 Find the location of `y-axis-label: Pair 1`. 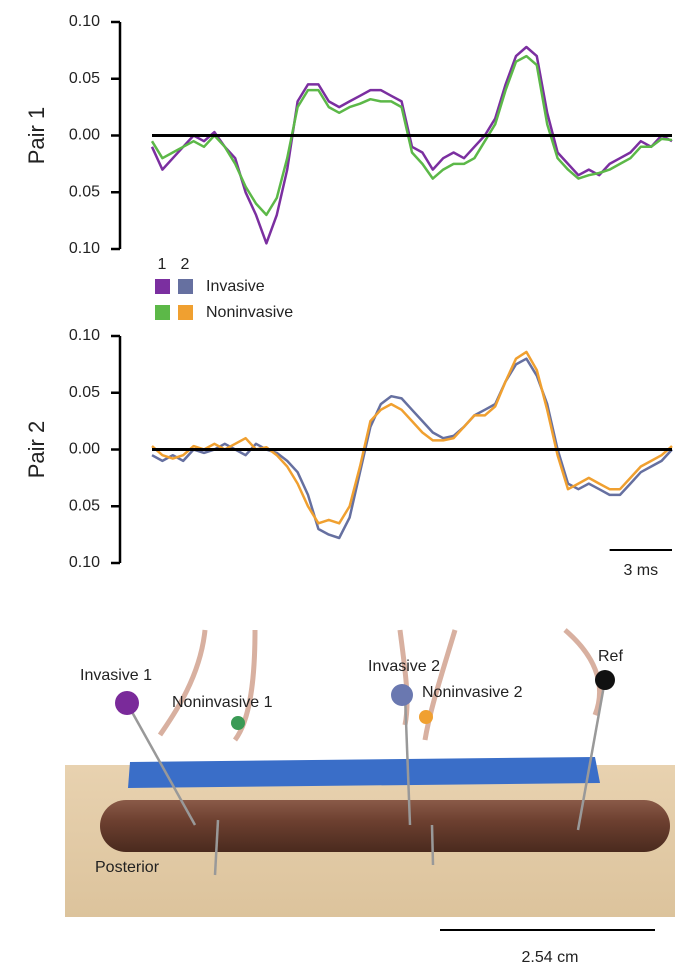

y-axis-label: Pair 1 is located at coordinates (36, 135).